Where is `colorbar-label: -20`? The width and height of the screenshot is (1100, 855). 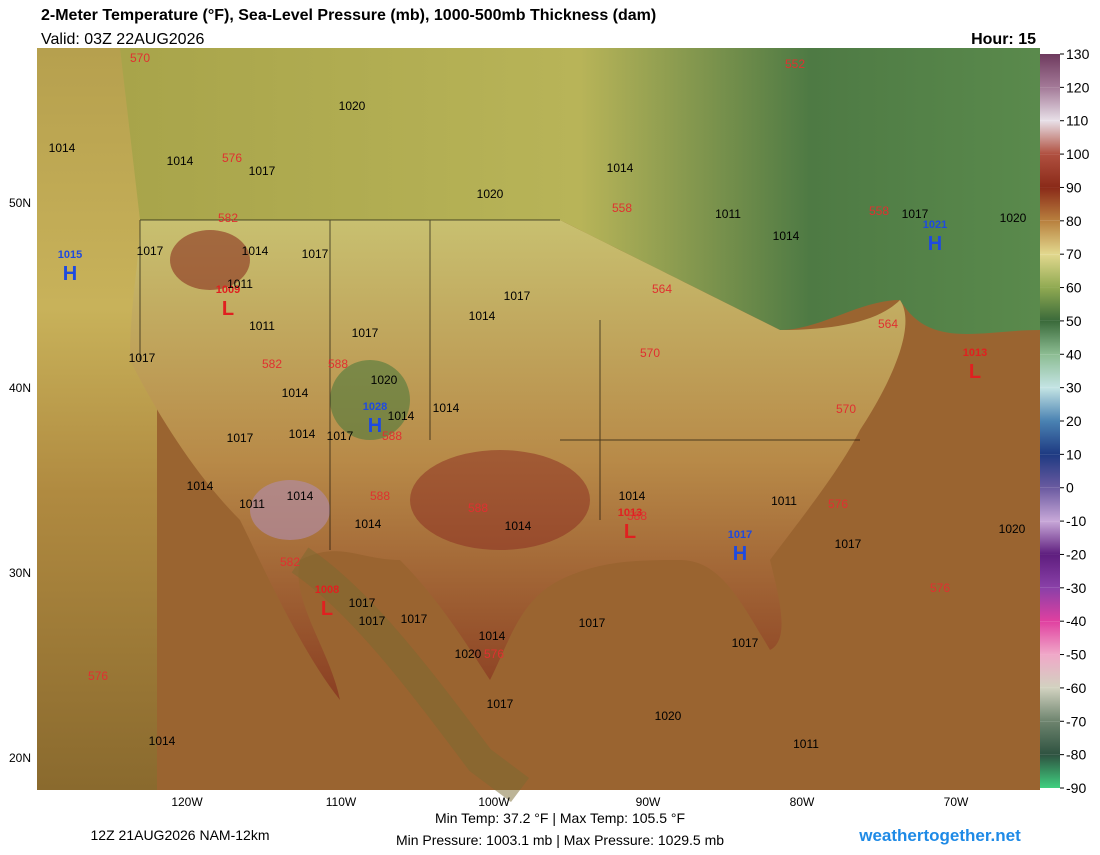 colorbar-label: -20 is located at coordinates (1076, 554).